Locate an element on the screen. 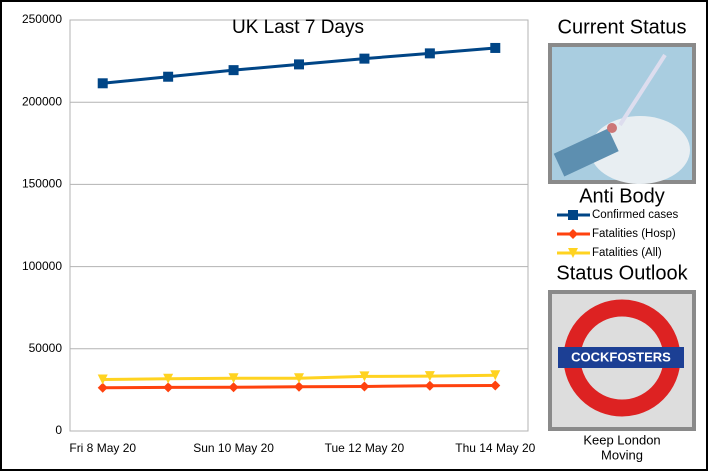  roundel-bar is located at coordinates (621, 357).